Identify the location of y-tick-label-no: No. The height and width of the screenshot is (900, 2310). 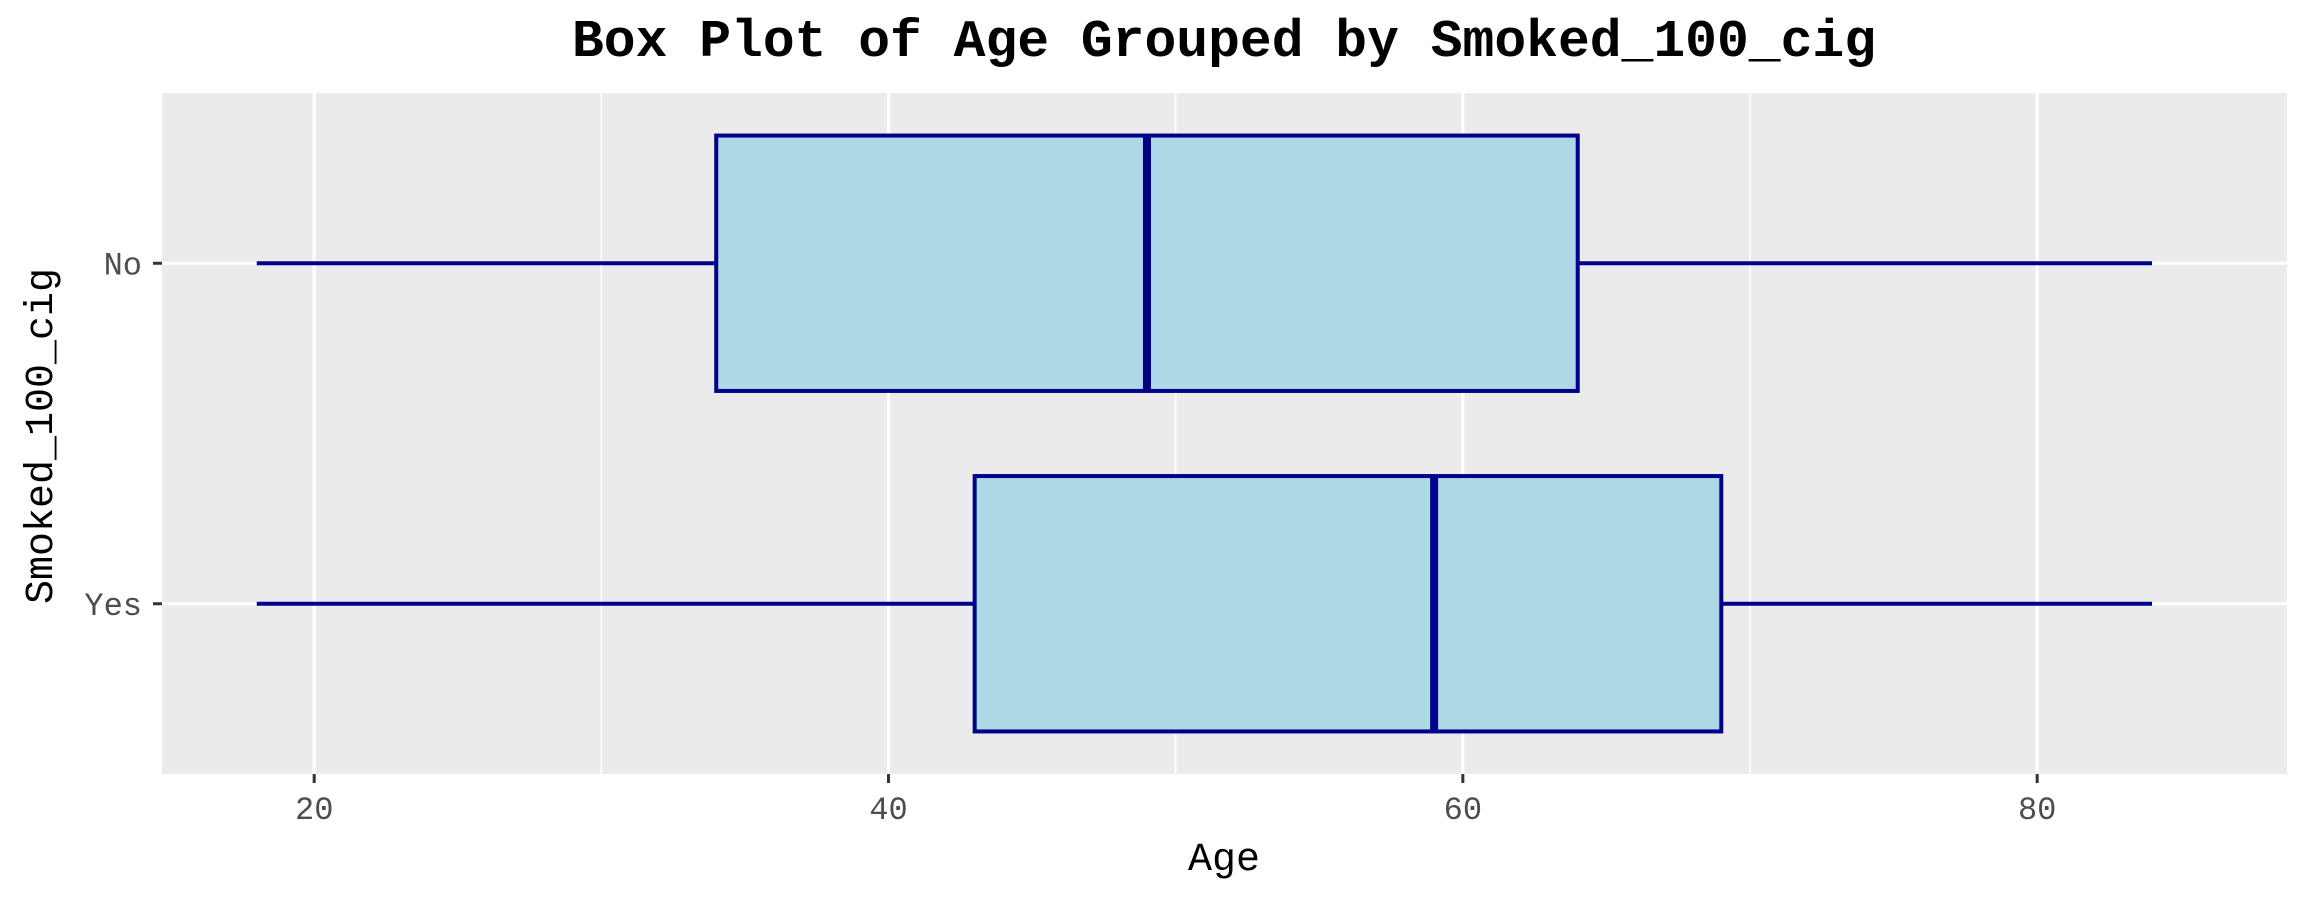
(123, 265).